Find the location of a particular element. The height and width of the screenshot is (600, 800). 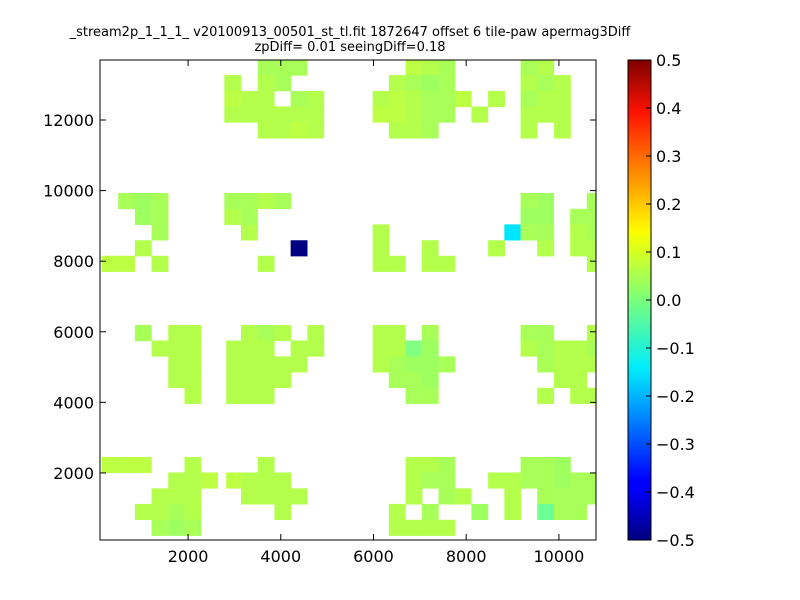

x-tick-label: 4000 is located at coordinates (280, 556).